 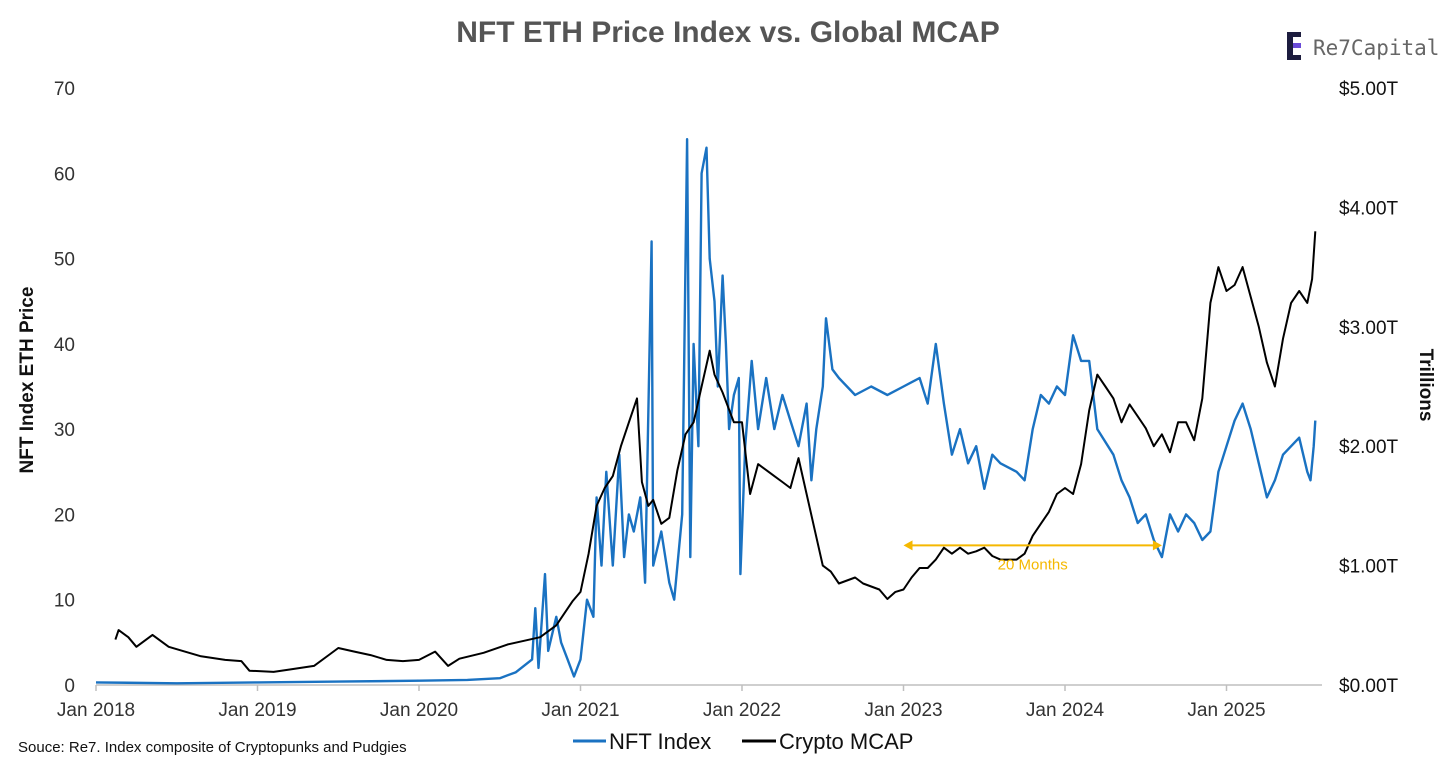 I want to click on x-tick-label: Jan 2025, so click(x=1226, y=710).